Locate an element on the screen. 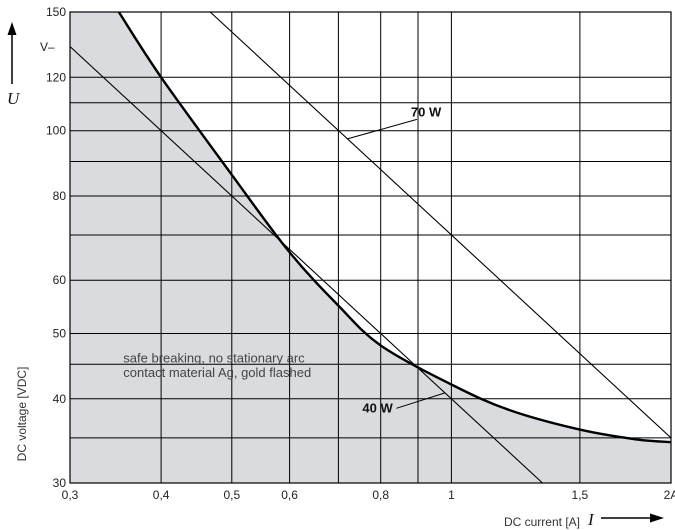 The width and height of the screenshot is (675, 530). region-annotation: safe breaking, no stationary arc is located at coordinates (214, 357).